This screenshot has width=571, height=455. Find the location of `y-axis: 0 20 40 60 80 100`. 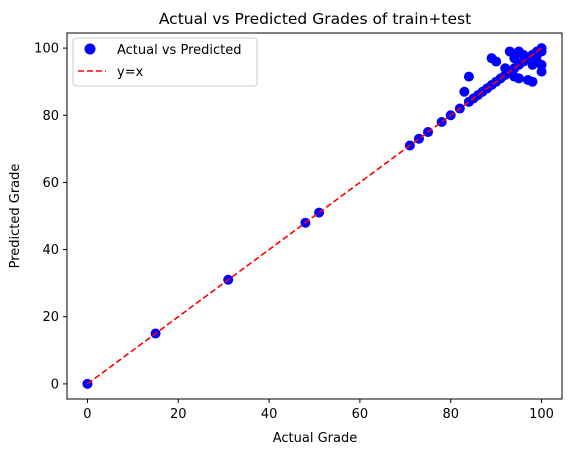

y-axis: 0 20 40 60 80 100 is located at coordinates (50, 217).